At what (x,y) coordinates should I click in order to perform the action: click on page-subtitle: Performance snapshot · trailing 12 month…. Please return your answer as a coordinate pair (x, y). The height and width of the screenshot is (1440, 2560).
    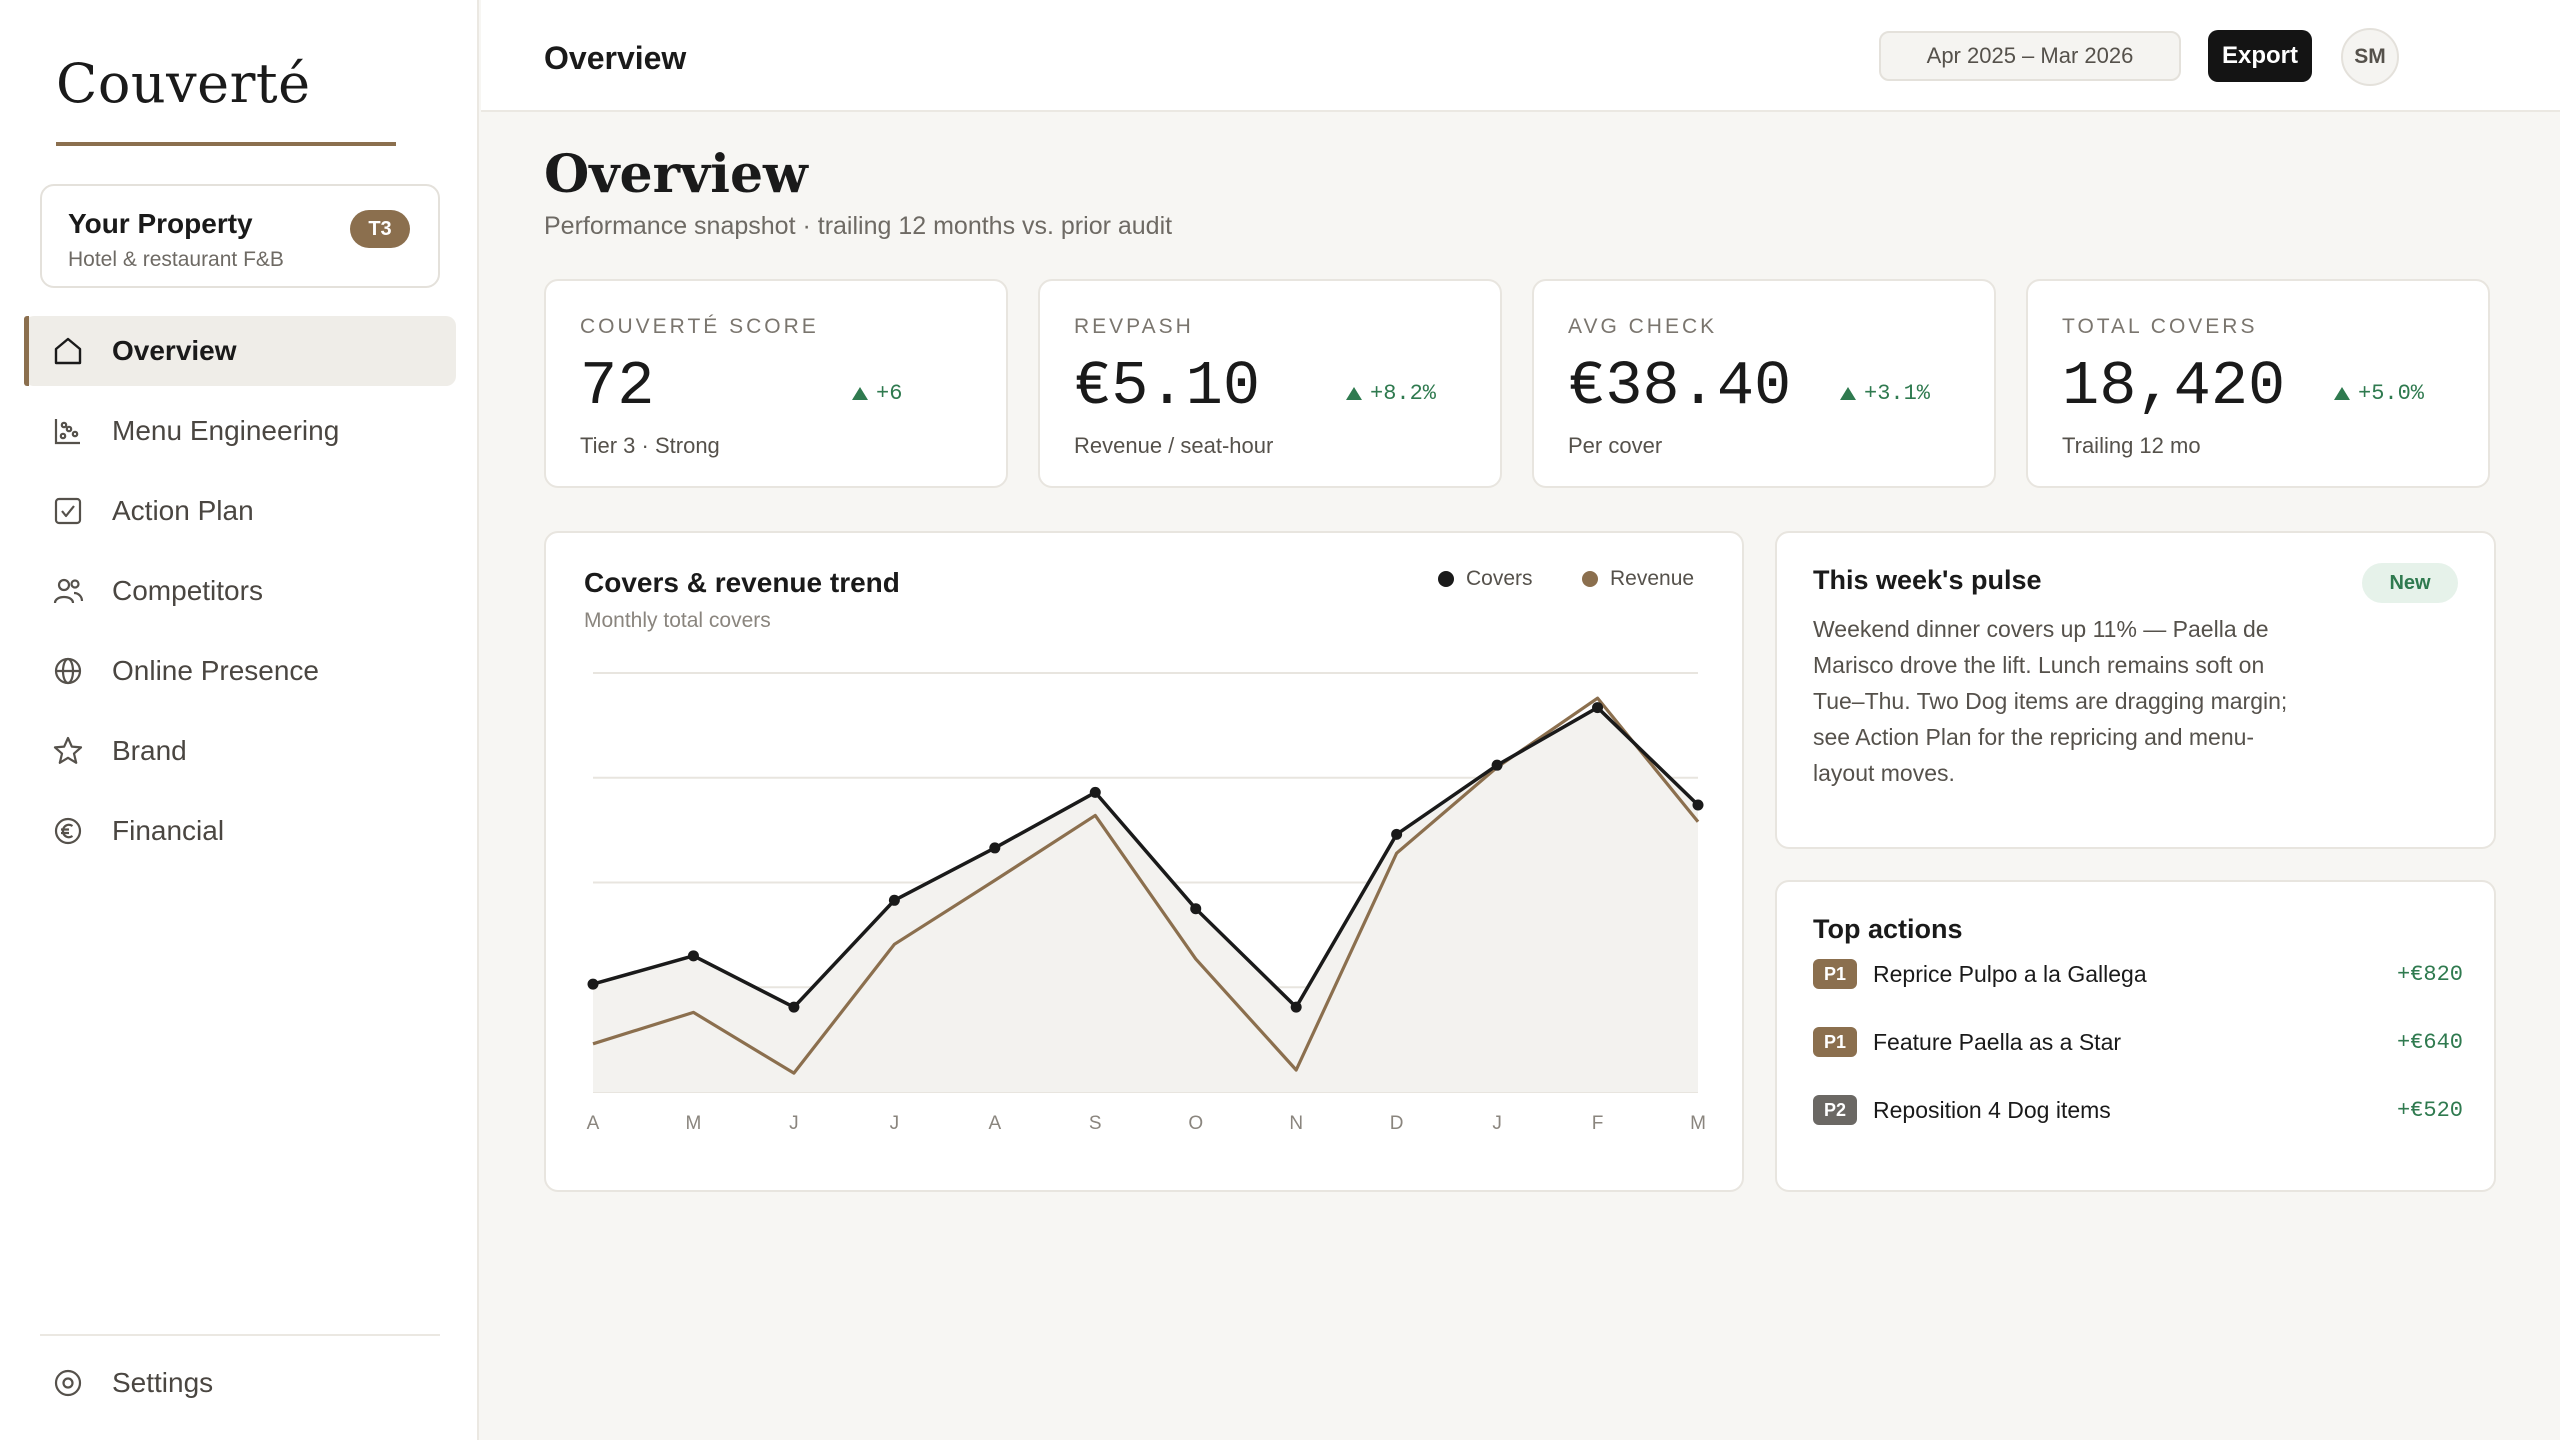
    Looking at the image, I should click on (858, 226).